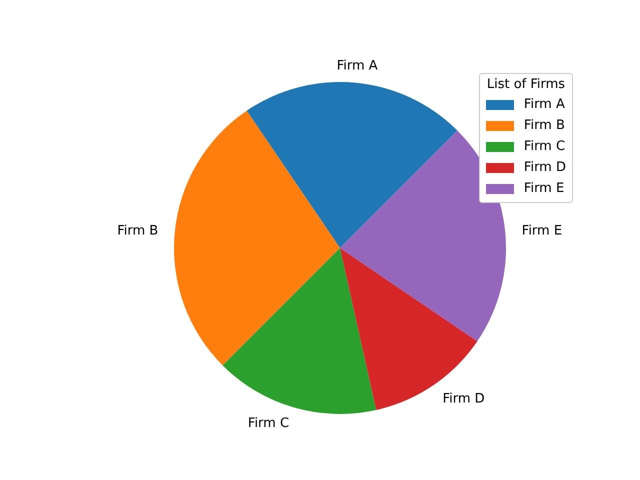  I want to click on slice-label: Firm A, so click(357, 66).